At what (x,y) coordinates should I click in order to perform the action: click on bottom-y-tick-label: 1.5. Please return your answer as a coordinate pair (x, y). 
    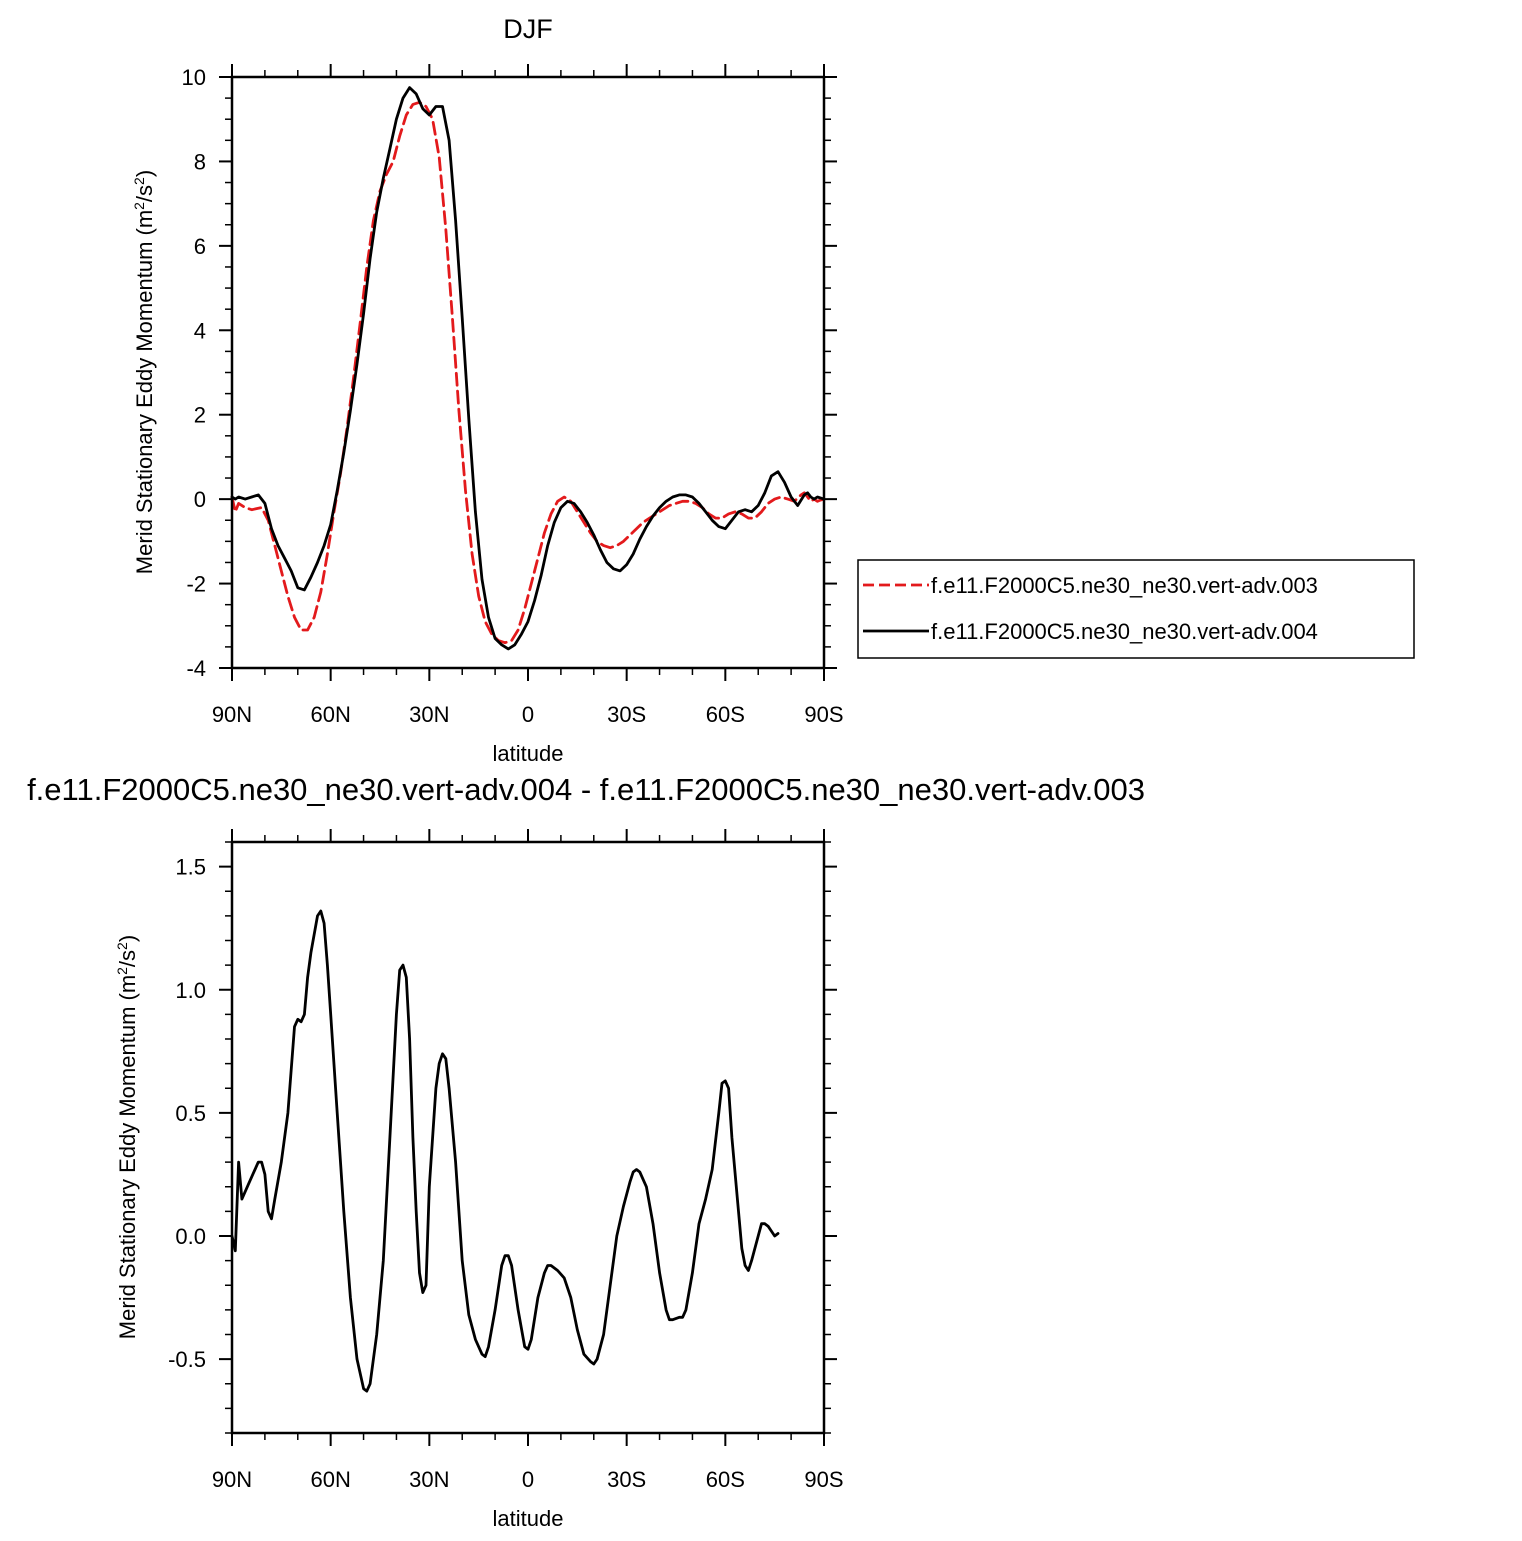
    Looking at the image, I should click on (190, 867).